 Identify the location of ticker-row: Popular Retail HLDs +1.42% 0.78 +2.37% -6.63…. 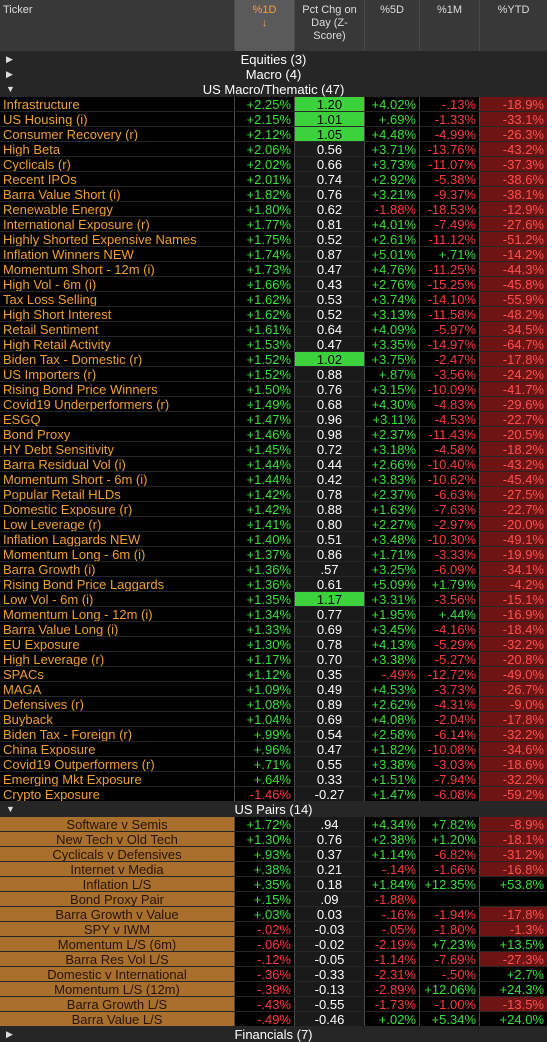
(273, 494).